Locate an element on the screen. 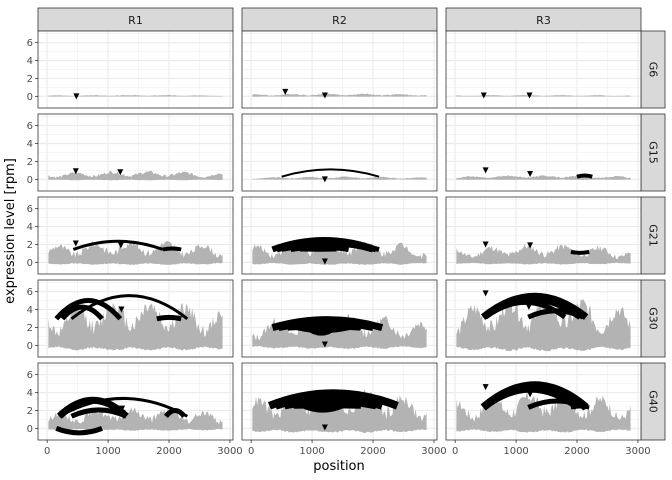  panel-G6-R1 is located at coordinates (135, 69).